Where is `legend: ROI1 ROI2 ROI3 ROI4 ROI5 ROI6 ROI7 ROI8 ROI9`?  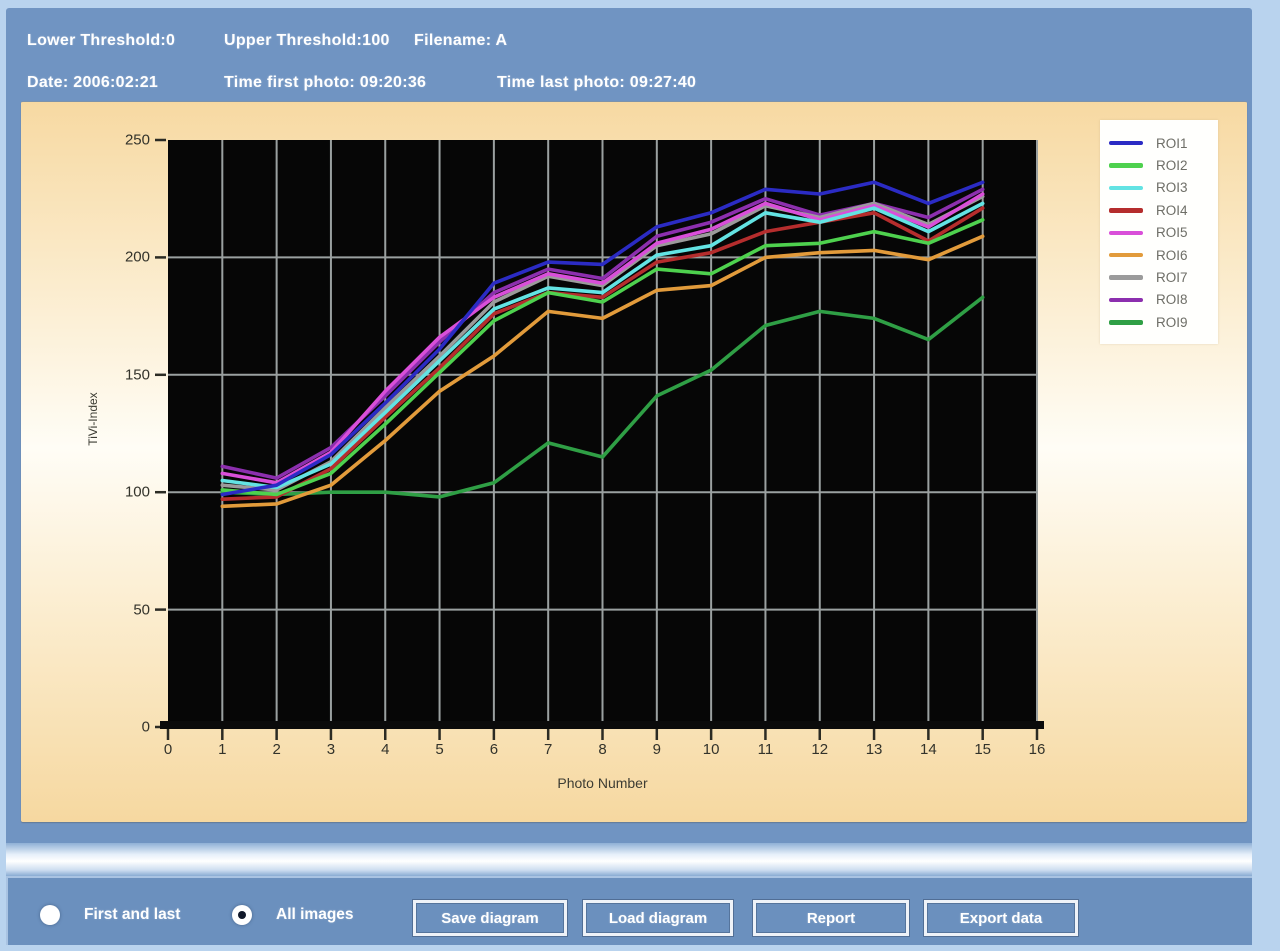
legend: ROI1 ROI2 ROI3 ROI4 ROI5 ROI6 ROI7 ROI8 ROI9 is located at coordinates (1159, 232).